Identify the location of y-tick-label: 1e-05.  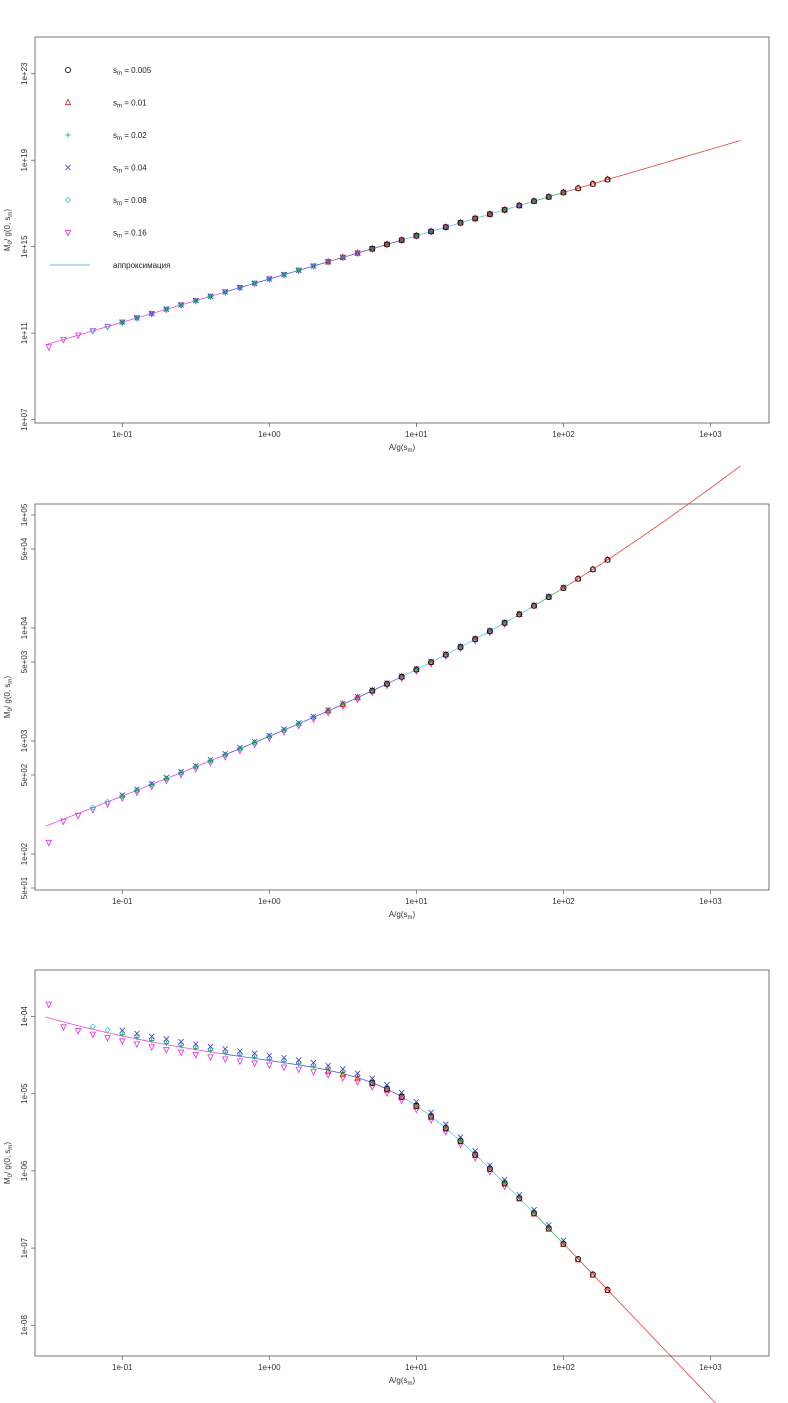
(24, 1093).